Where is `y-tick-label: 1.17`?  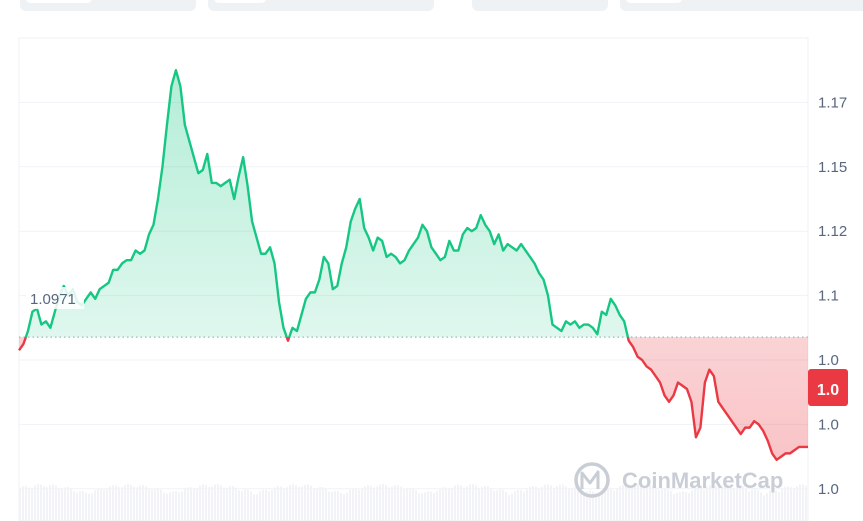
y-tick-label: 1.17 is located at coordinates (832, 102).